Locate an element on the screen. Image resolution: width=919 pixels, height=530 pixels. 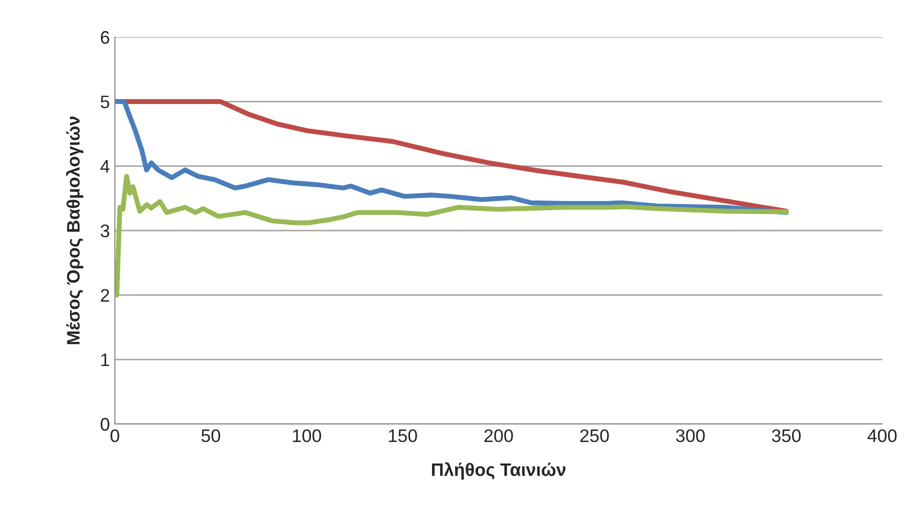
y-axis-title: Μέσος Όρος Βαθμολογιών is located at coordinates (75, 230).